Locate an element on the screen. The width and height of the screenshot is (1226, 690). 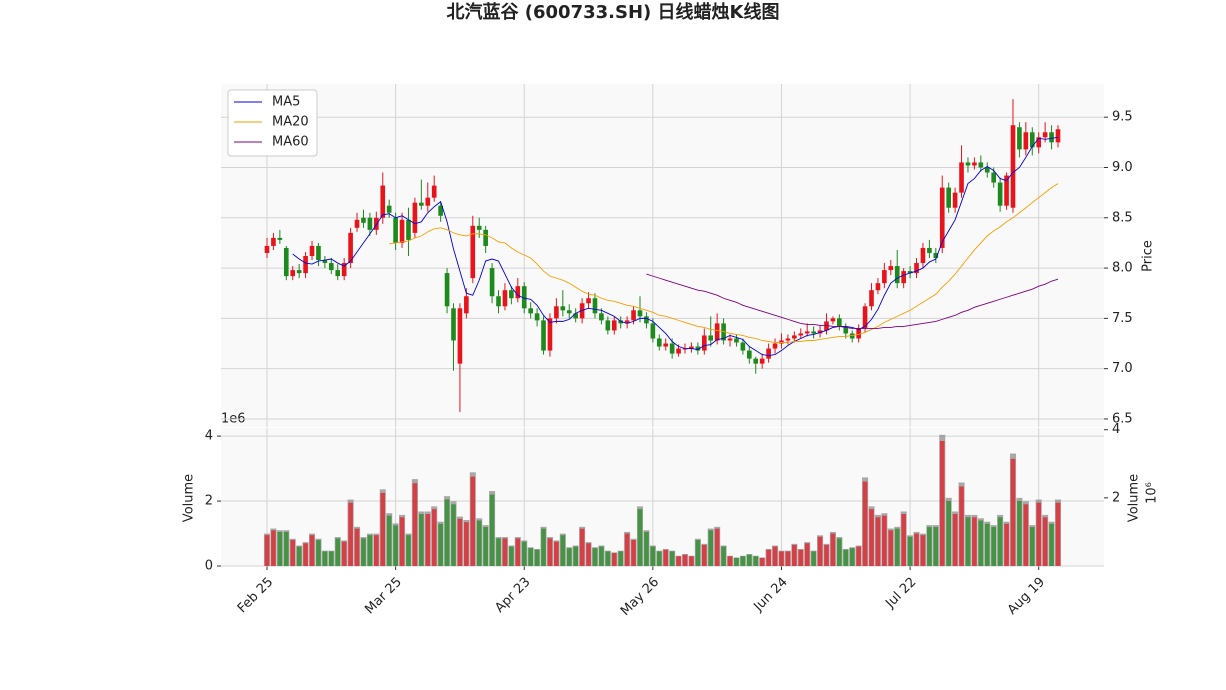
chart-title: 北汽蓝谷 (600733.SH) 日线蜡烛K线图 is located at coordinates (613, 12).